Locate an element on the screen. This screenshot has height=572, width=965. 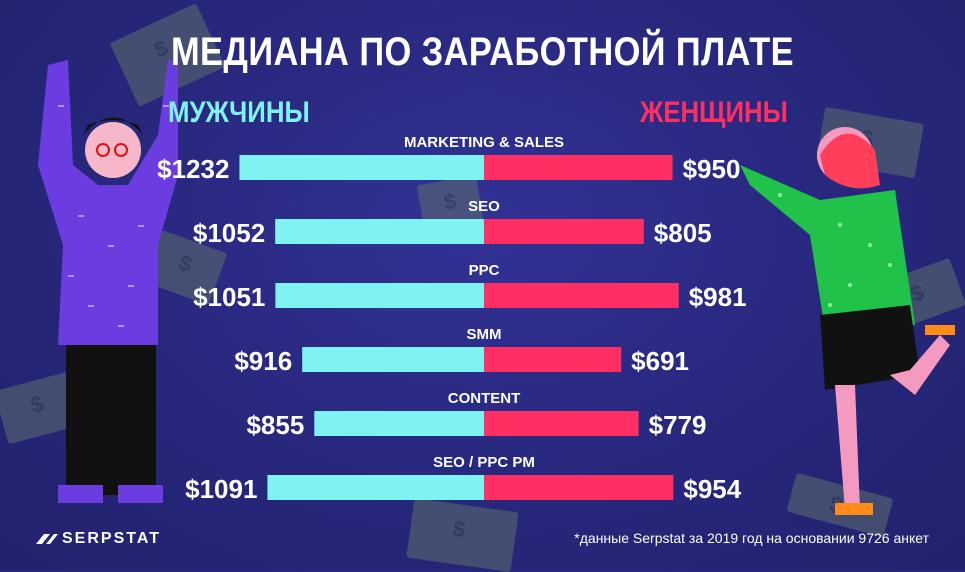
value-label-women: $954 is located at coordinates (712, 489).